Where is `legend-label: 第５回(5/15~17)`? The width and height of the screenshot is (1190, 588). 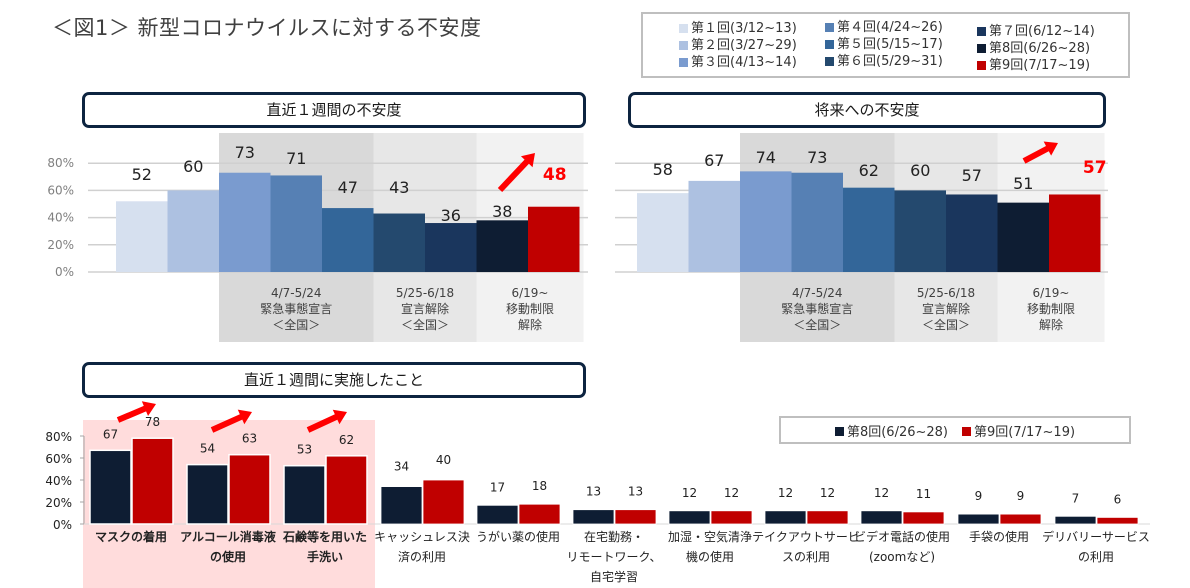 legend-label: 第５回(5/15~17) is located at coordinates (890, 44).